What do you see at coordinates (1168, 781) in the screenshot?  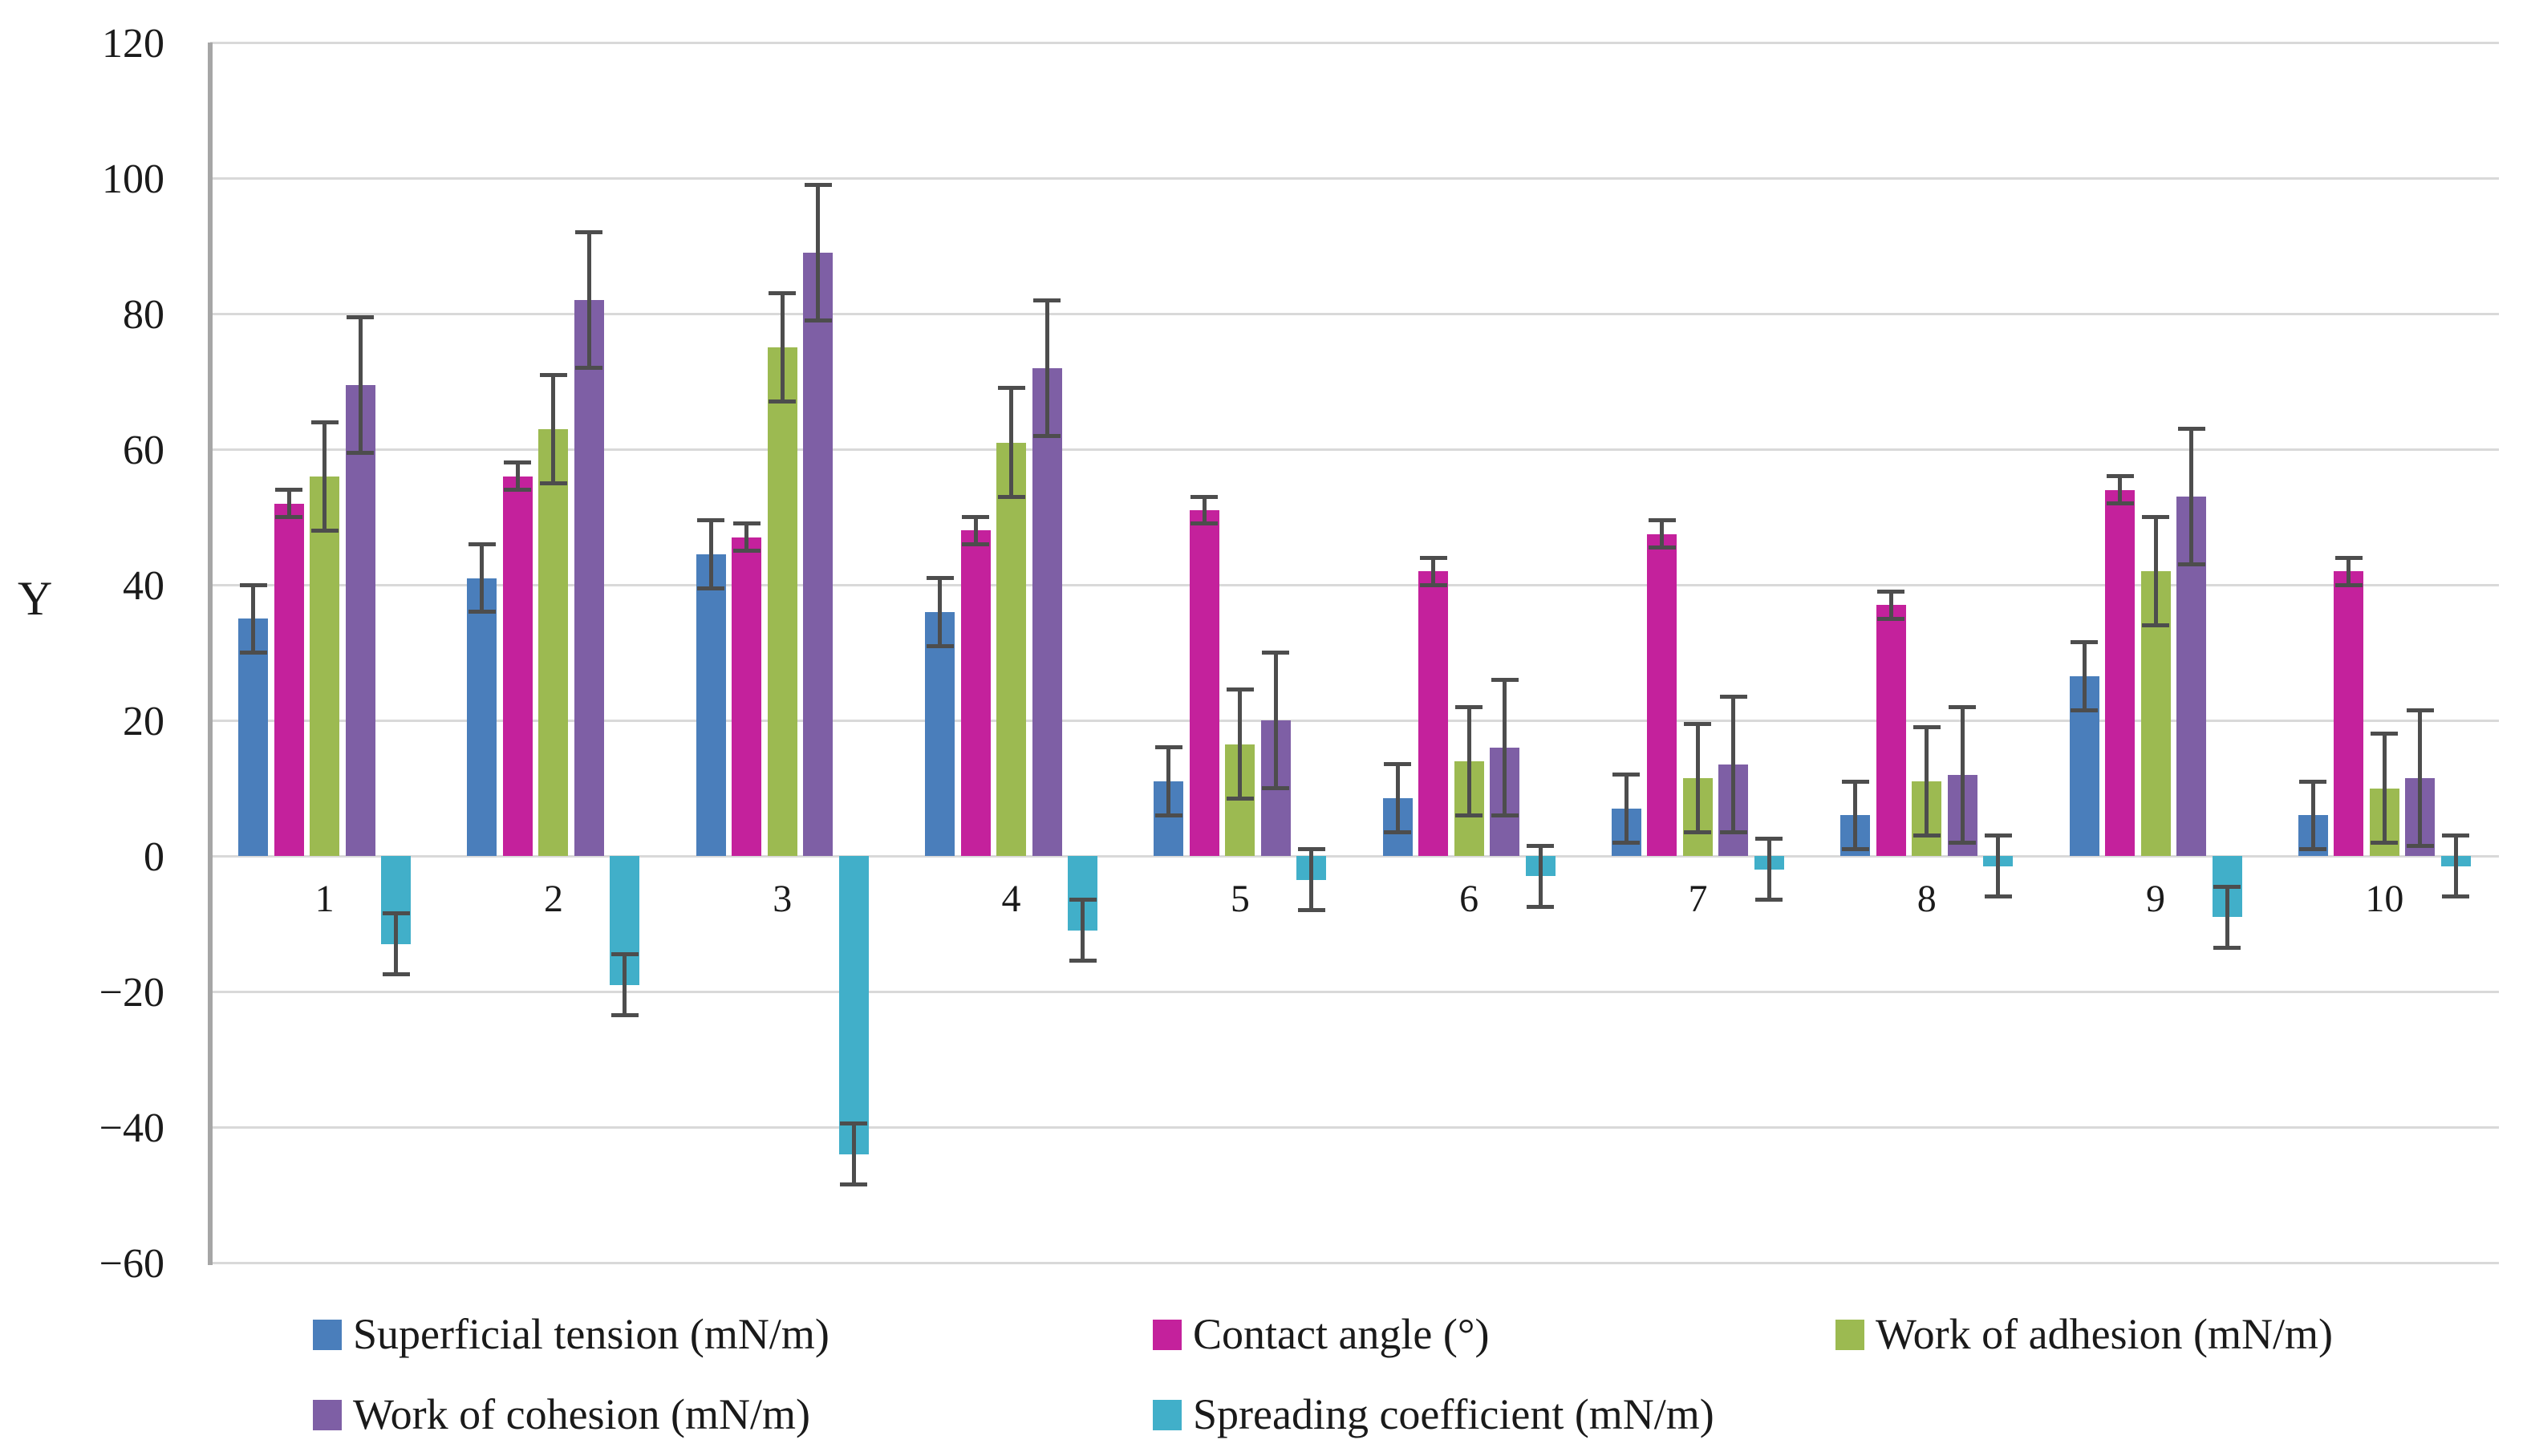 I see `error-bar-series1-cat5` at bounding box center [1168, 781].